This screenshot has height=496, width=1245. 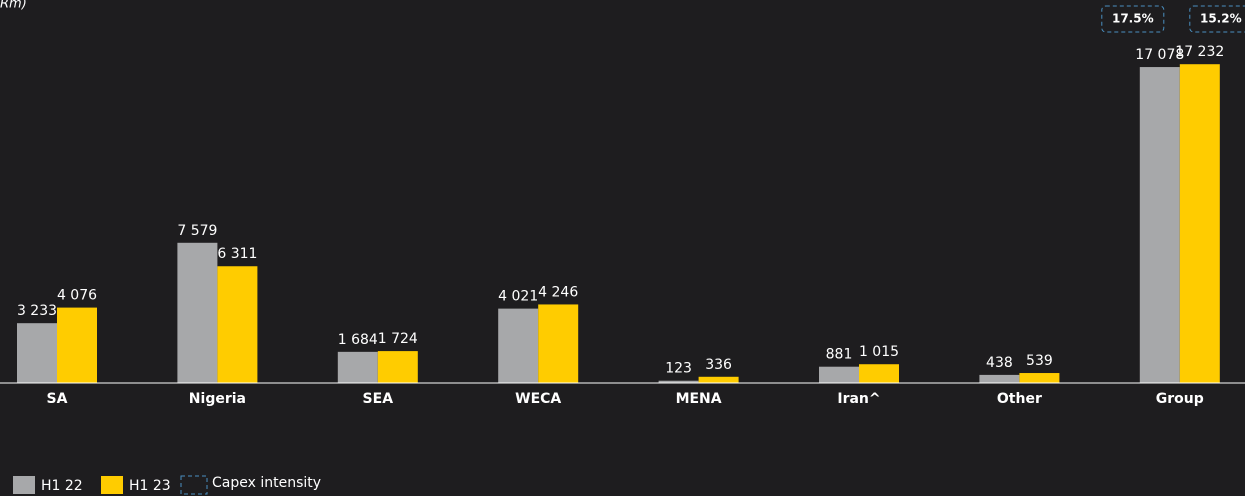 What do you see at coordinates (558, 292) in the screenshot?
I see `value-label: 4 246` at bounding box center [558, 292].